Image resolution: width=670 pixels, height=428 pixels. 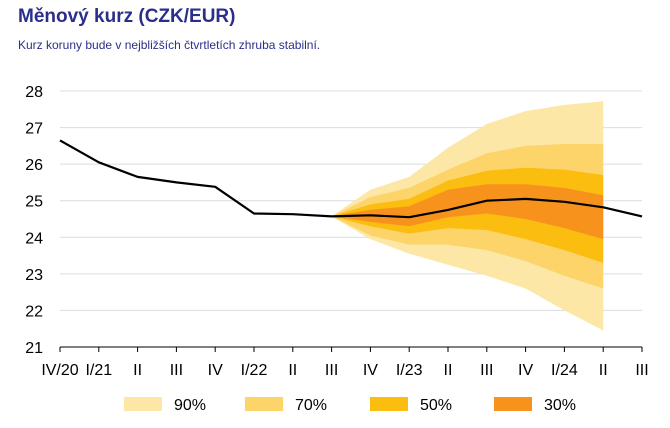 What do you see at coordinates (436, 405) in the screenshot?
I see `legend-label: 50%` at bounding box center [436, 405].